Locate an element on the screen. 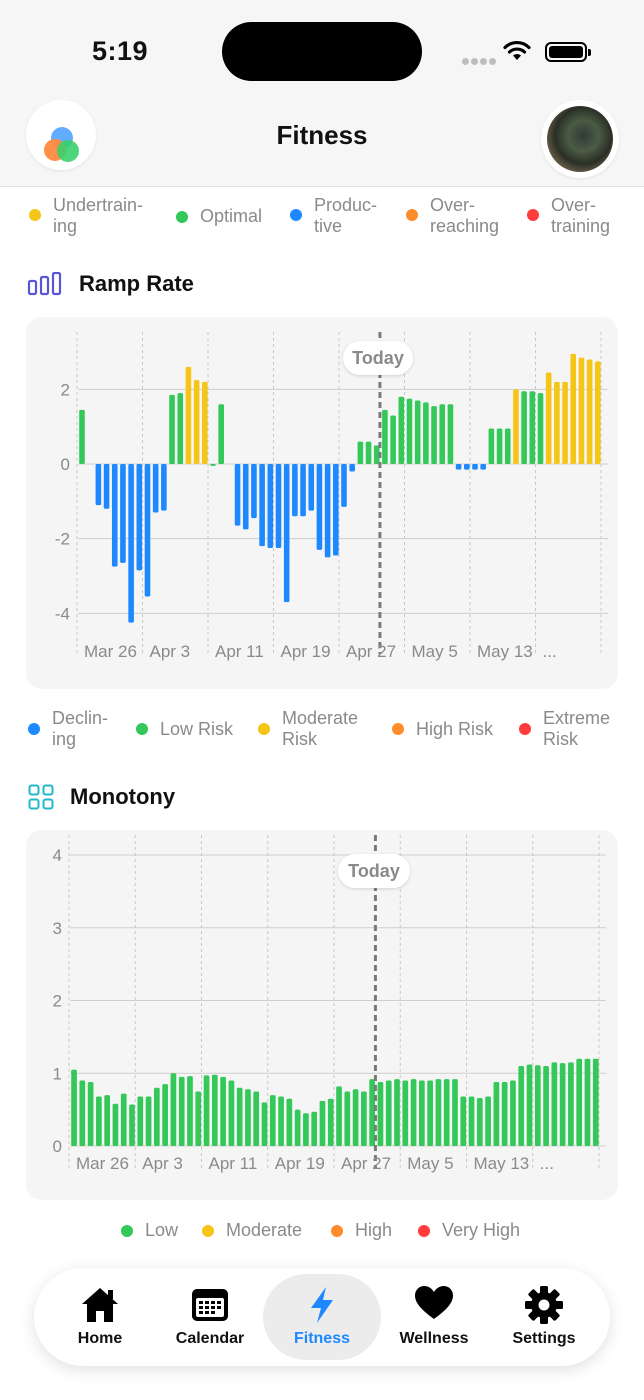 The height and width of the screenshot is (1400, 644). legend-item: Extreme Risk is located at coordinates (564, 729).